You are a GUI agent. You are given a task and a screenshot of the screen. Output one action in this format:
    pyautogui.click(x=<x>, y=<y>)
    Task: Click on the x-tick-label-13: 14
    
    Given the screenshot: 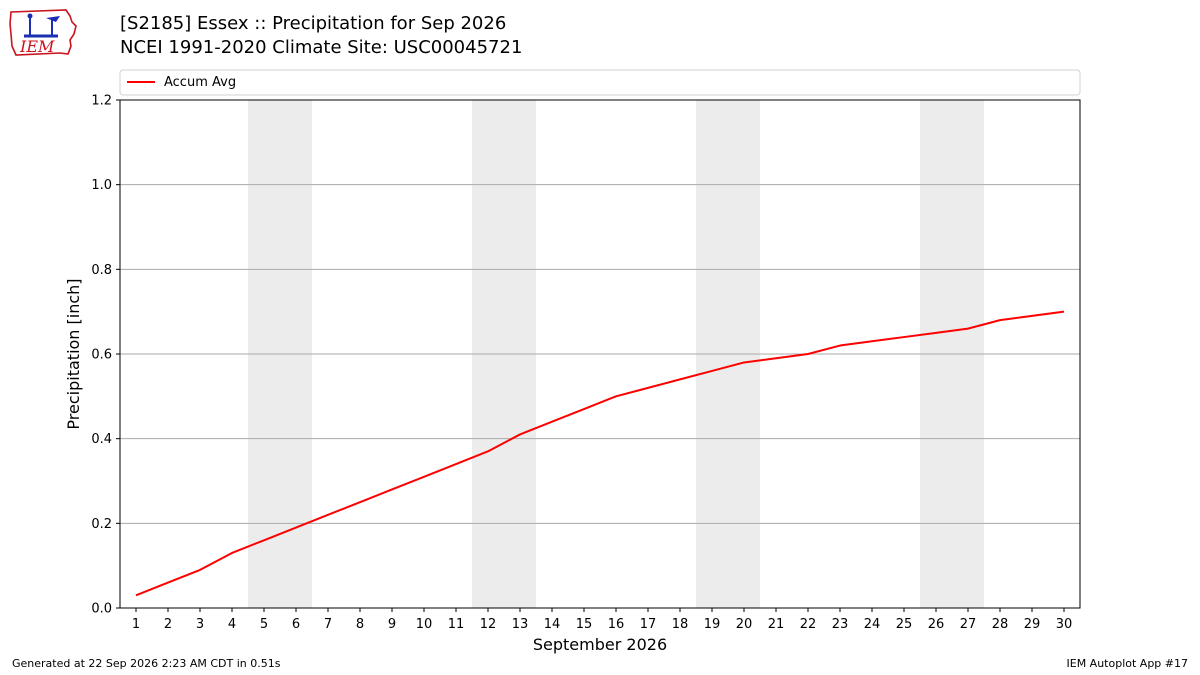 What is the action you would take?
    pyautogui.click(x=552, y=624)
    